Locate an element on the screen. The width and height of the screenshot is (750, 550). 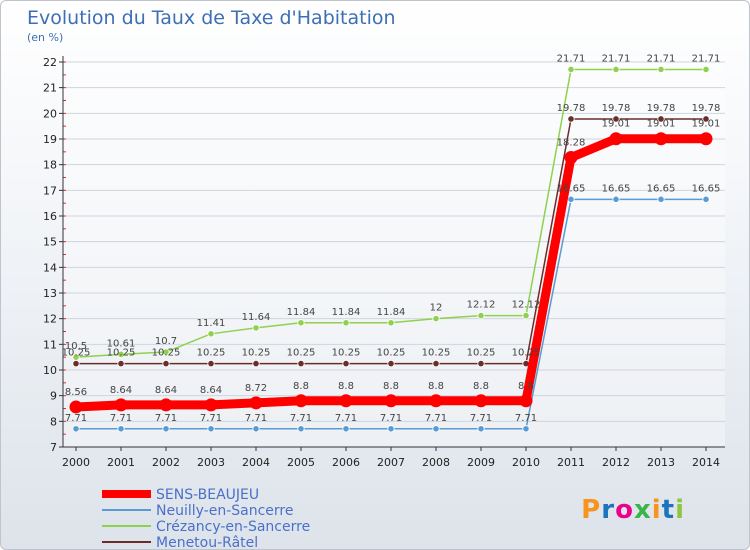
logo-letter: o is located at coordinates (624, 510).